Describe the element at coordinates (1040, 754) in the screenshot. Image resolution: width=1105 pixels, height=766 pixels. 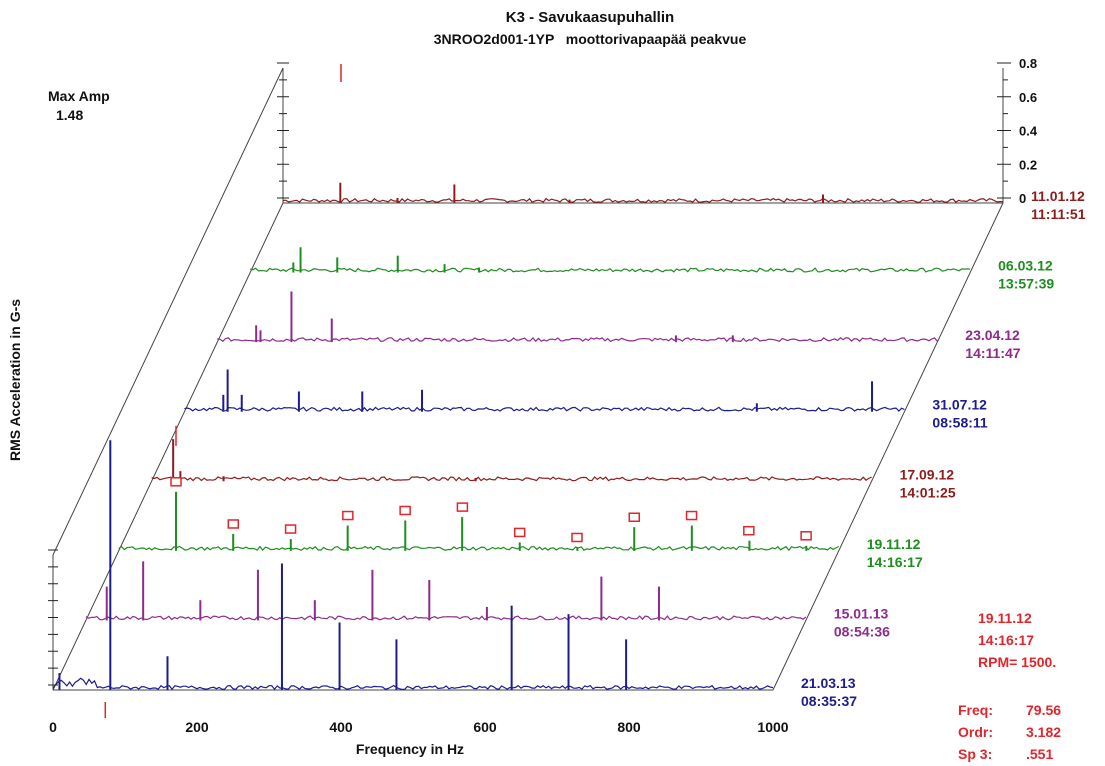
I see `speed-value: .551` at that location.